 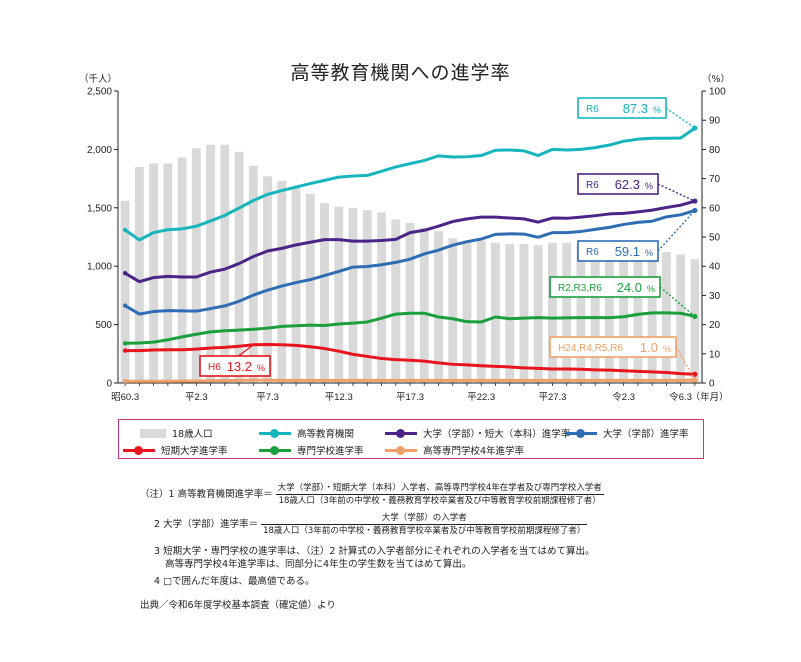 What do you see at coordinates (99, 92) in the screenshot?
I see `left-tick-label-5: 2,500` at bounding box center [99, 92].